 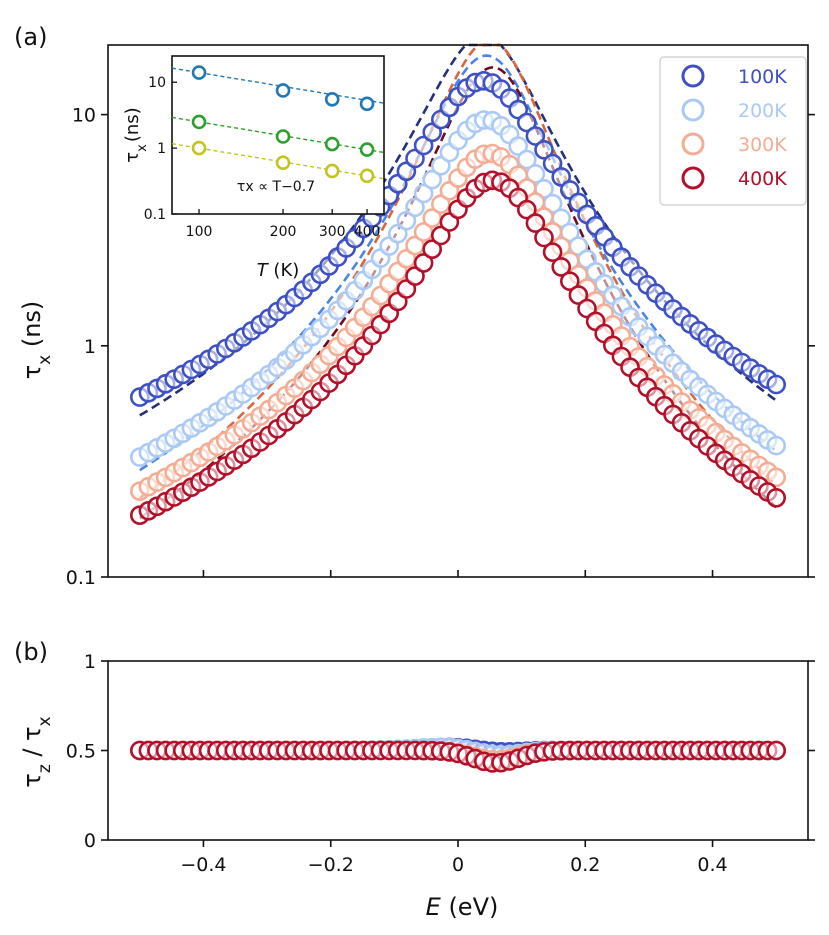 What do you see at coordinates (81, 578) in the screenshot?
I see `y-tick-label: 0.1` at bounding box center [81, 578].